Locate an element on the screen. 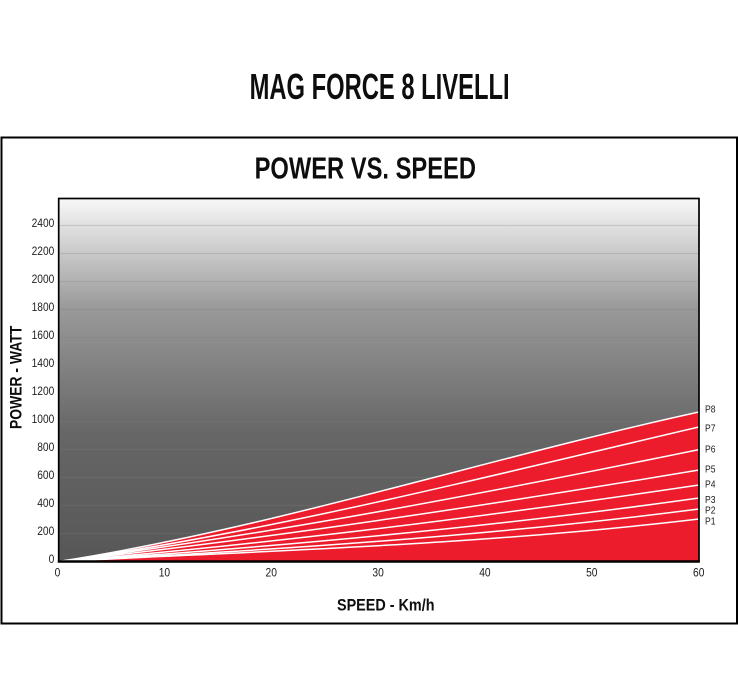  svg-text: 600 is located at coordinates (45, 475).